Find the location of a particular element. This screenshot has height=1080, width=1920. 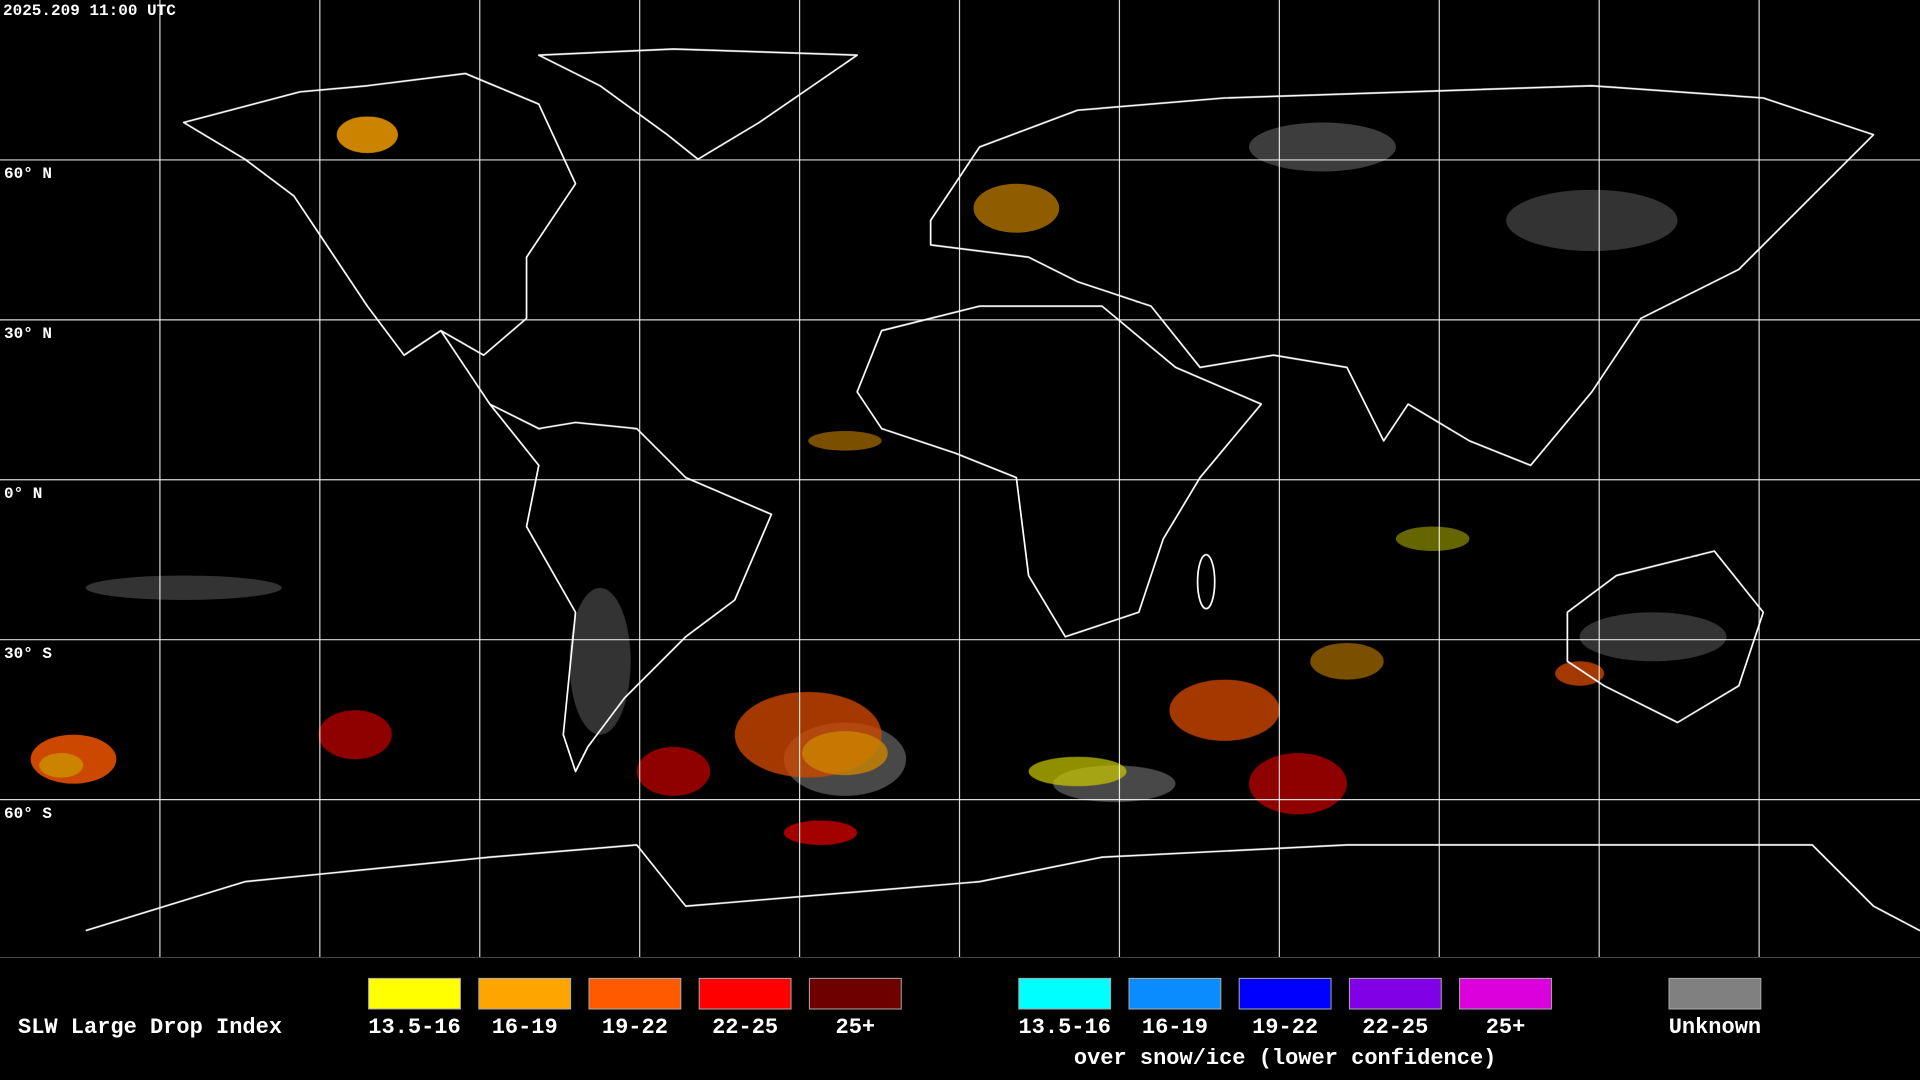

latitude-label: 30° N is located at coordinates (28, 334).